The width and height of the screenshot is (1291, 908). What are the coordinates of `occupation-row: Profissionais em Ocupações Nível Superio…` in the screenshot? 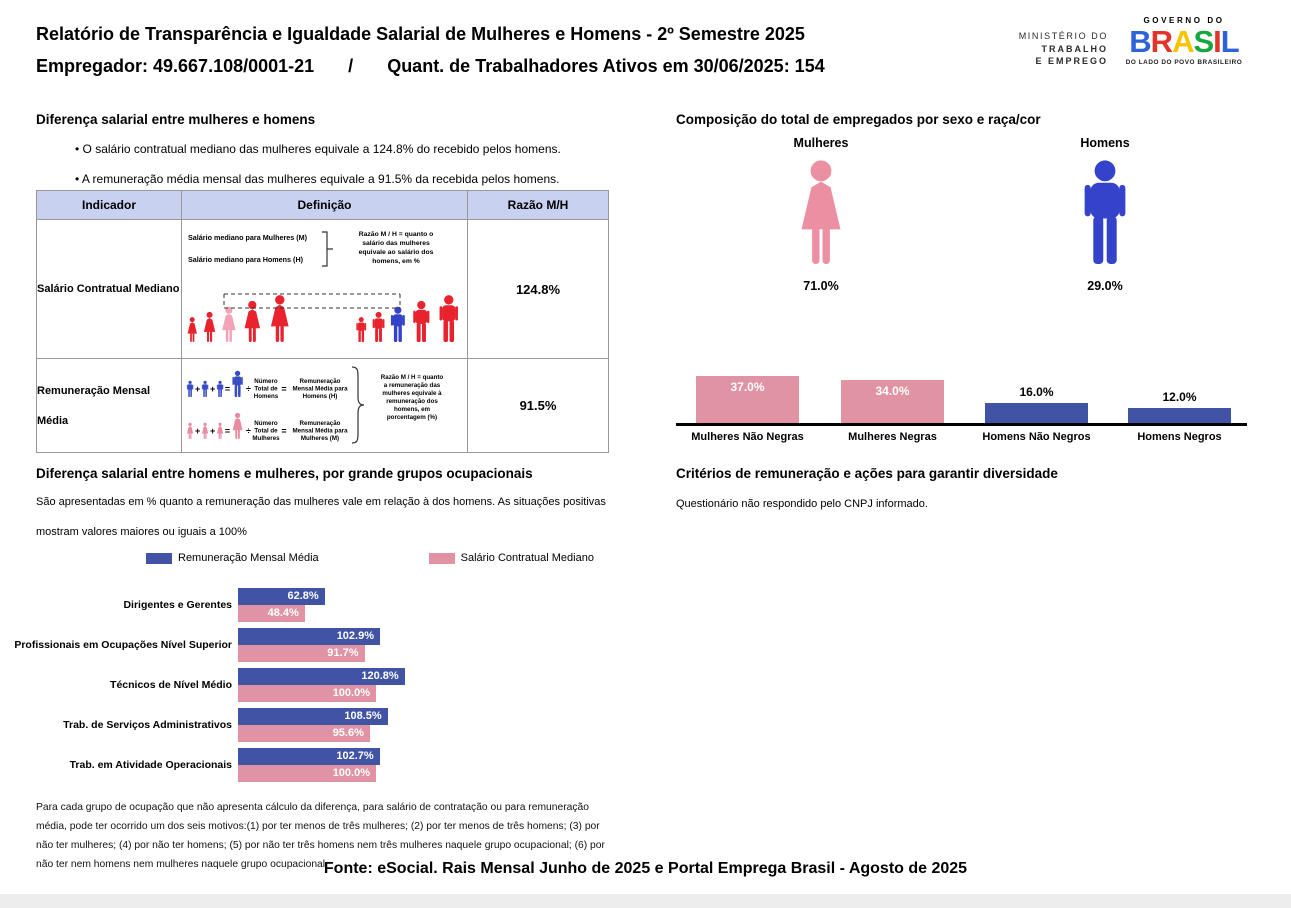 It's located at (320, 645).